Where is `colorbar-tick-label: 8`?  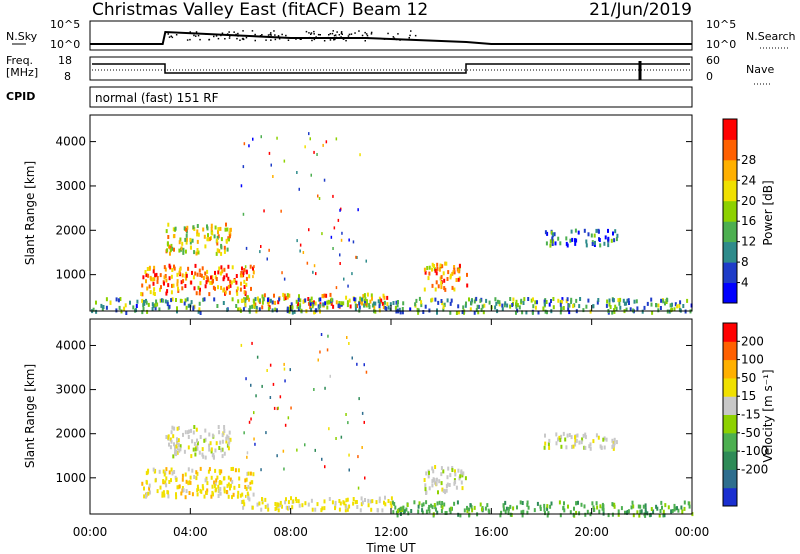
colorbar-tick-label: 8 is located at coordinates (745, 262).